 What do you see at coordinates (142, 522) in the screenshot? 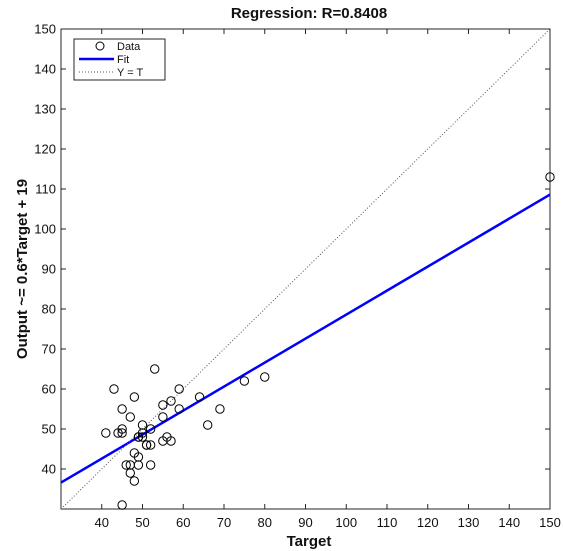
I see `x-tick-label: 50` at bounding box center [142, 522].